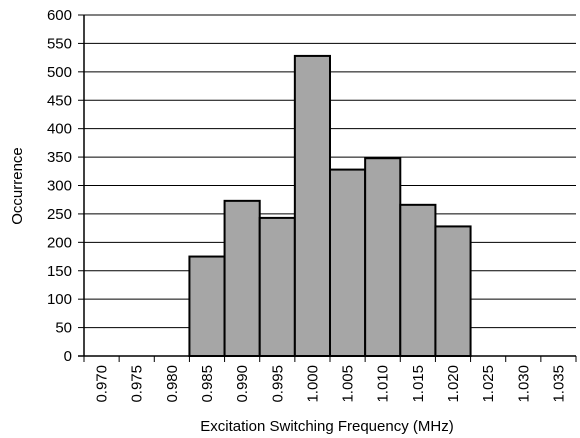 This screenshot has height=438, width=580. What do you see at coordinates (312, 205) in the screenshot?
I see `bar-1.000` at bounding box center [312, 205].